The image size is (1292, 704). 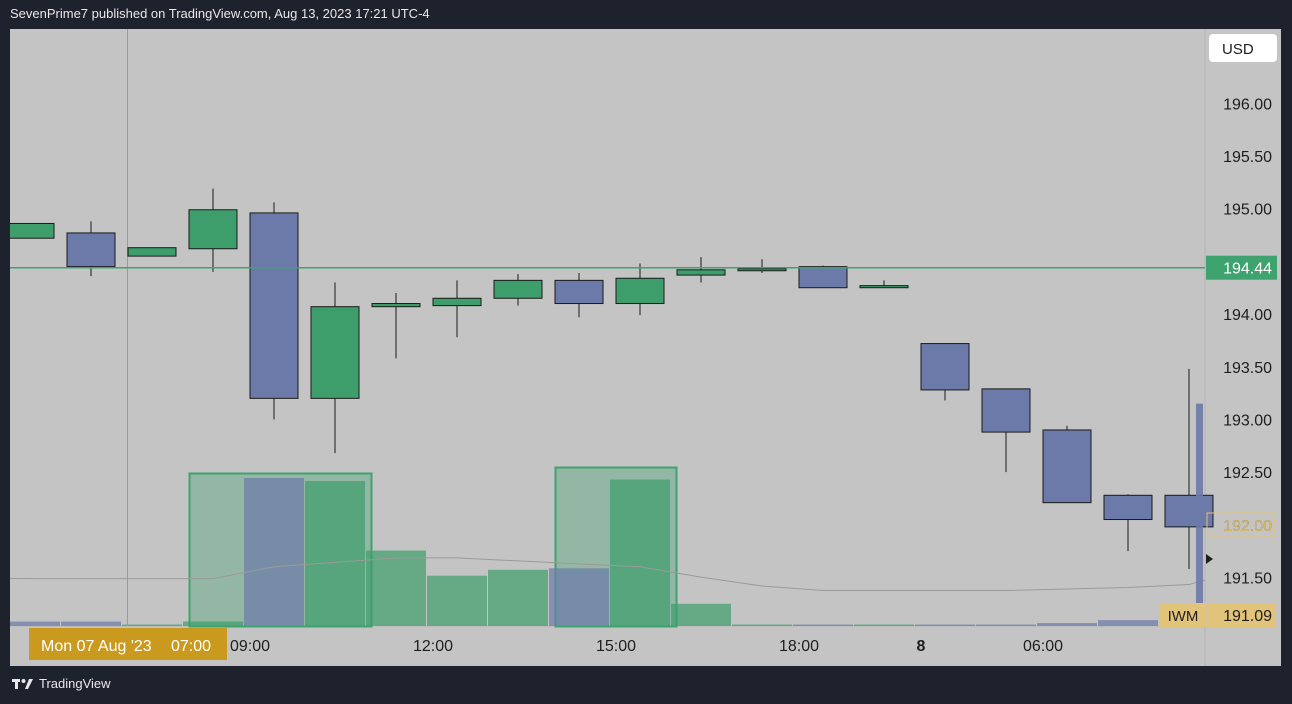 What do you see at coordinates (75, 683) in the screenshot?
I see `footer-brand: TradingView` at bounding box center [75, 683].